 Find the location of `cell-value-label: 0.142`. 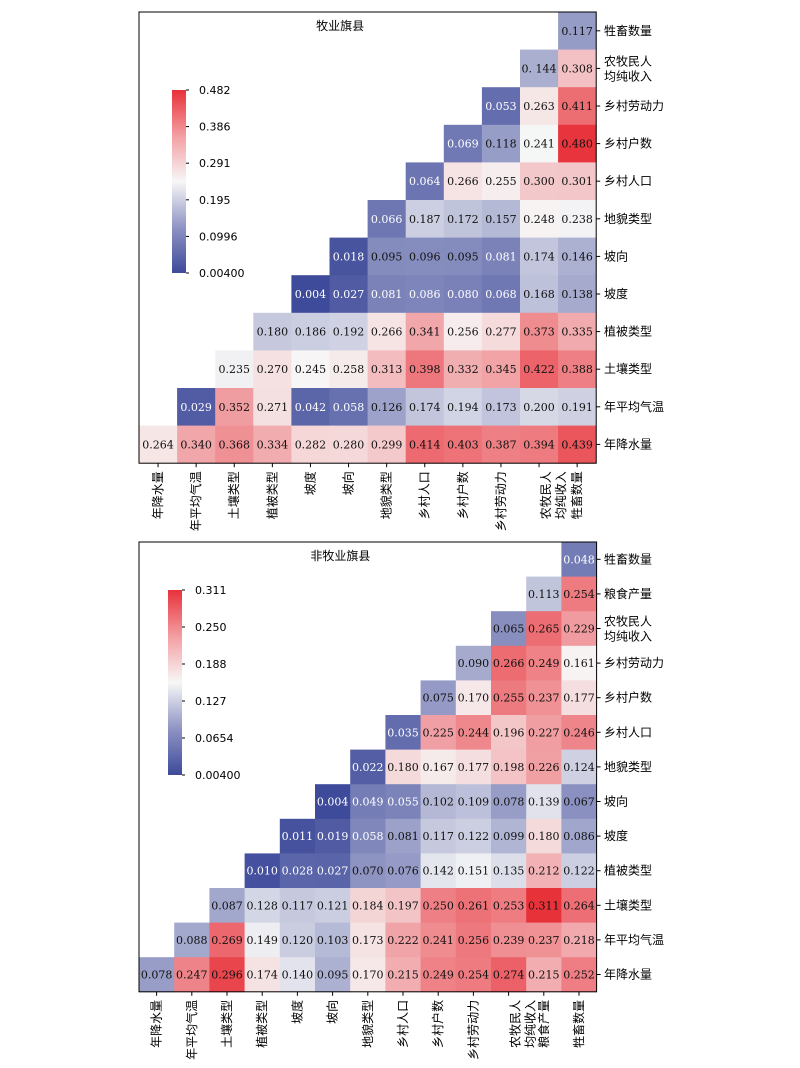

cell-value-label: 0.142 is located at coordinates (438, 871).